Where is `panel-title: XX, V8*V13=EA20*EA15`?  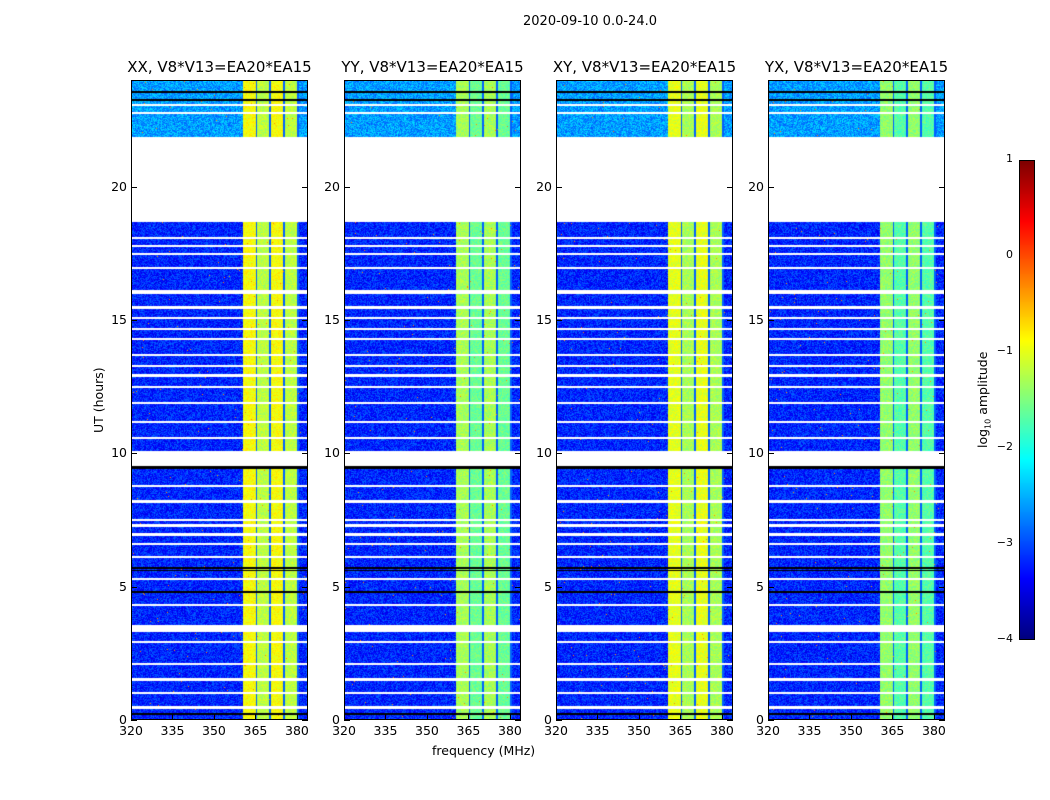
panel-title: XX, V8*V13=EA20*EA15 is located at coordinates (219, 67).